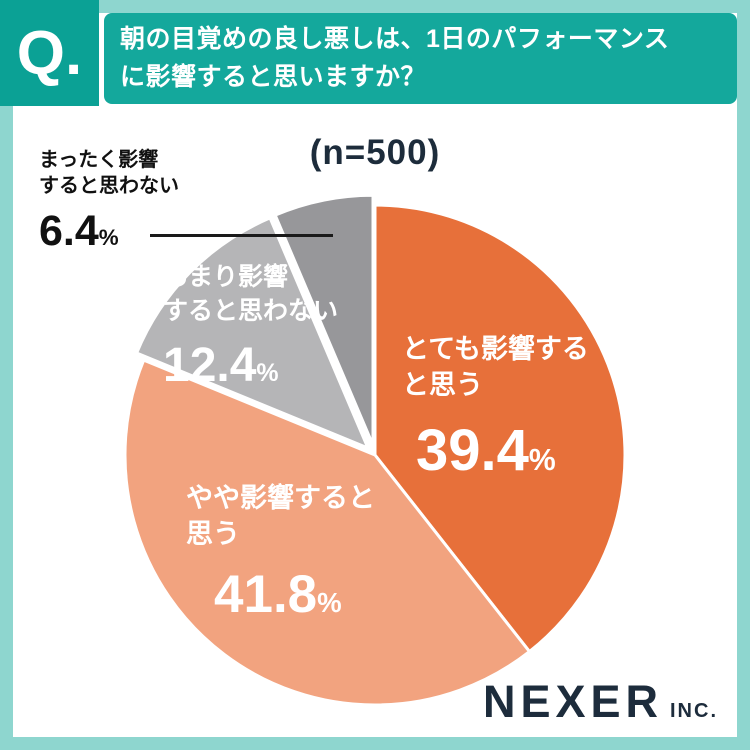 The height and width of the screenshot is (750, 750). What do you see at coordinates (495, 367) in the screenshot?
I see `slice-label-text: とても影響する と思う` at bounding box center [495, 367].